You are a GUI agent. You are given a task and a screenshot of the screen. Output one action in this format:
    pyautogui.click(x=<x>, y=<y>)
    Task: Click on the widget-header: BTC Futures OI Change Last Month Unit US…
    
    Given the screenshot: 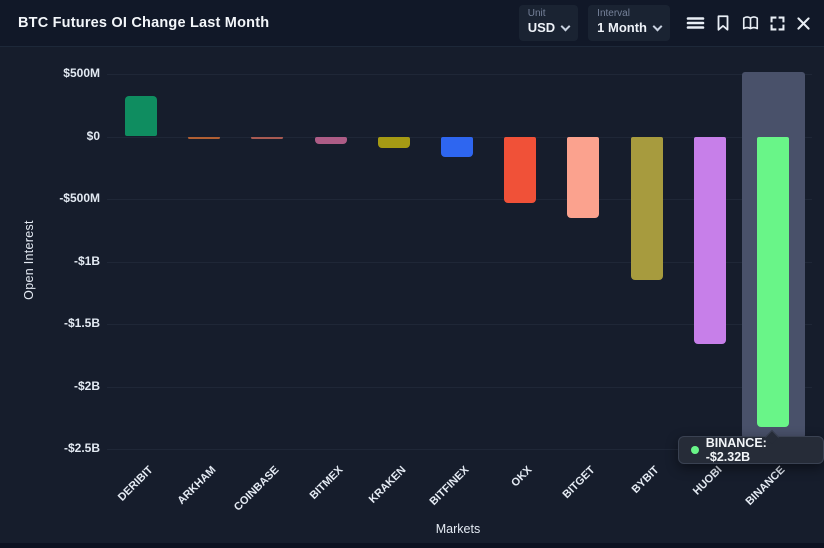 What is the action you would take?
    pyautogui.click(x=412, y=23)
    